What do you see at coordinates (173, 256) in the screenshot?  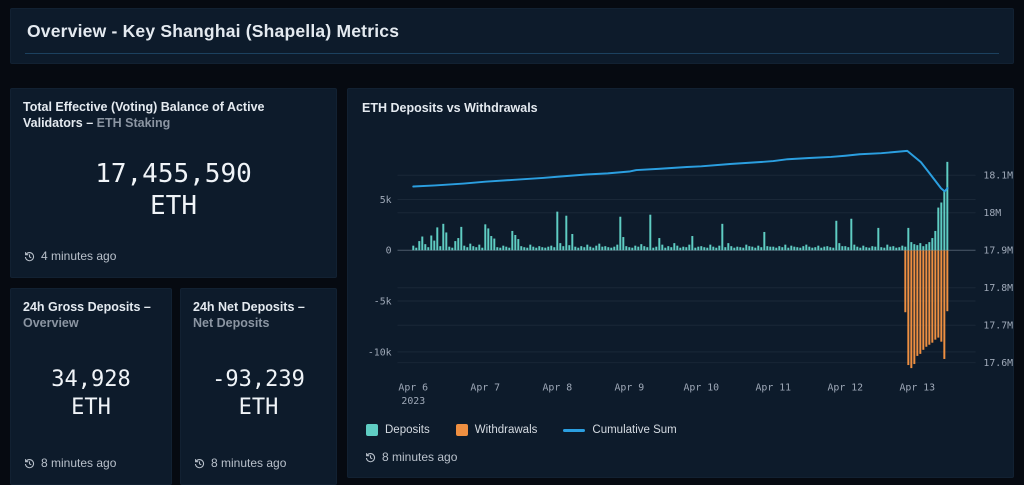 I see `effective-balance-last-updated: 4 minutes ago` at bounding box center [173, 256].